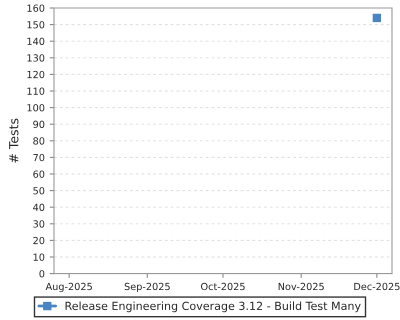  Describe the element at coordinates (38, 224) in the screenshot. I see `y-tick-label: 30` at that location.